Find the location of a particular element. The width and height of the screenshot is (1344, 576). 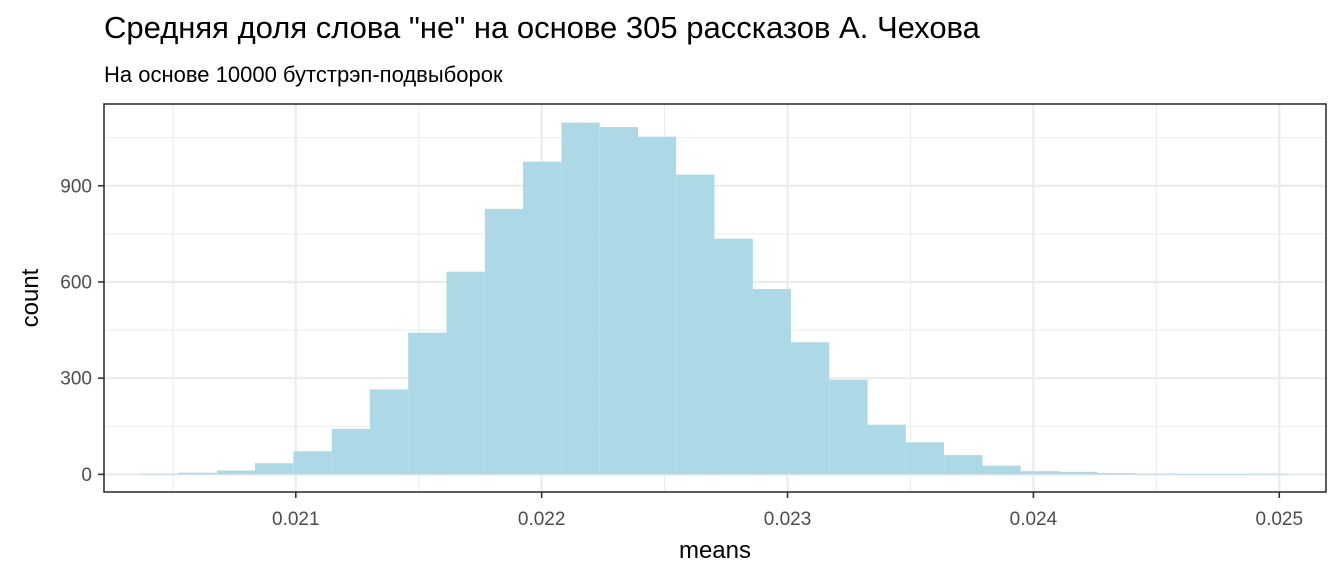

chart-subtitle: На основе 10000 бутстрэп-подвыборок is located at coordinates (303, 74).